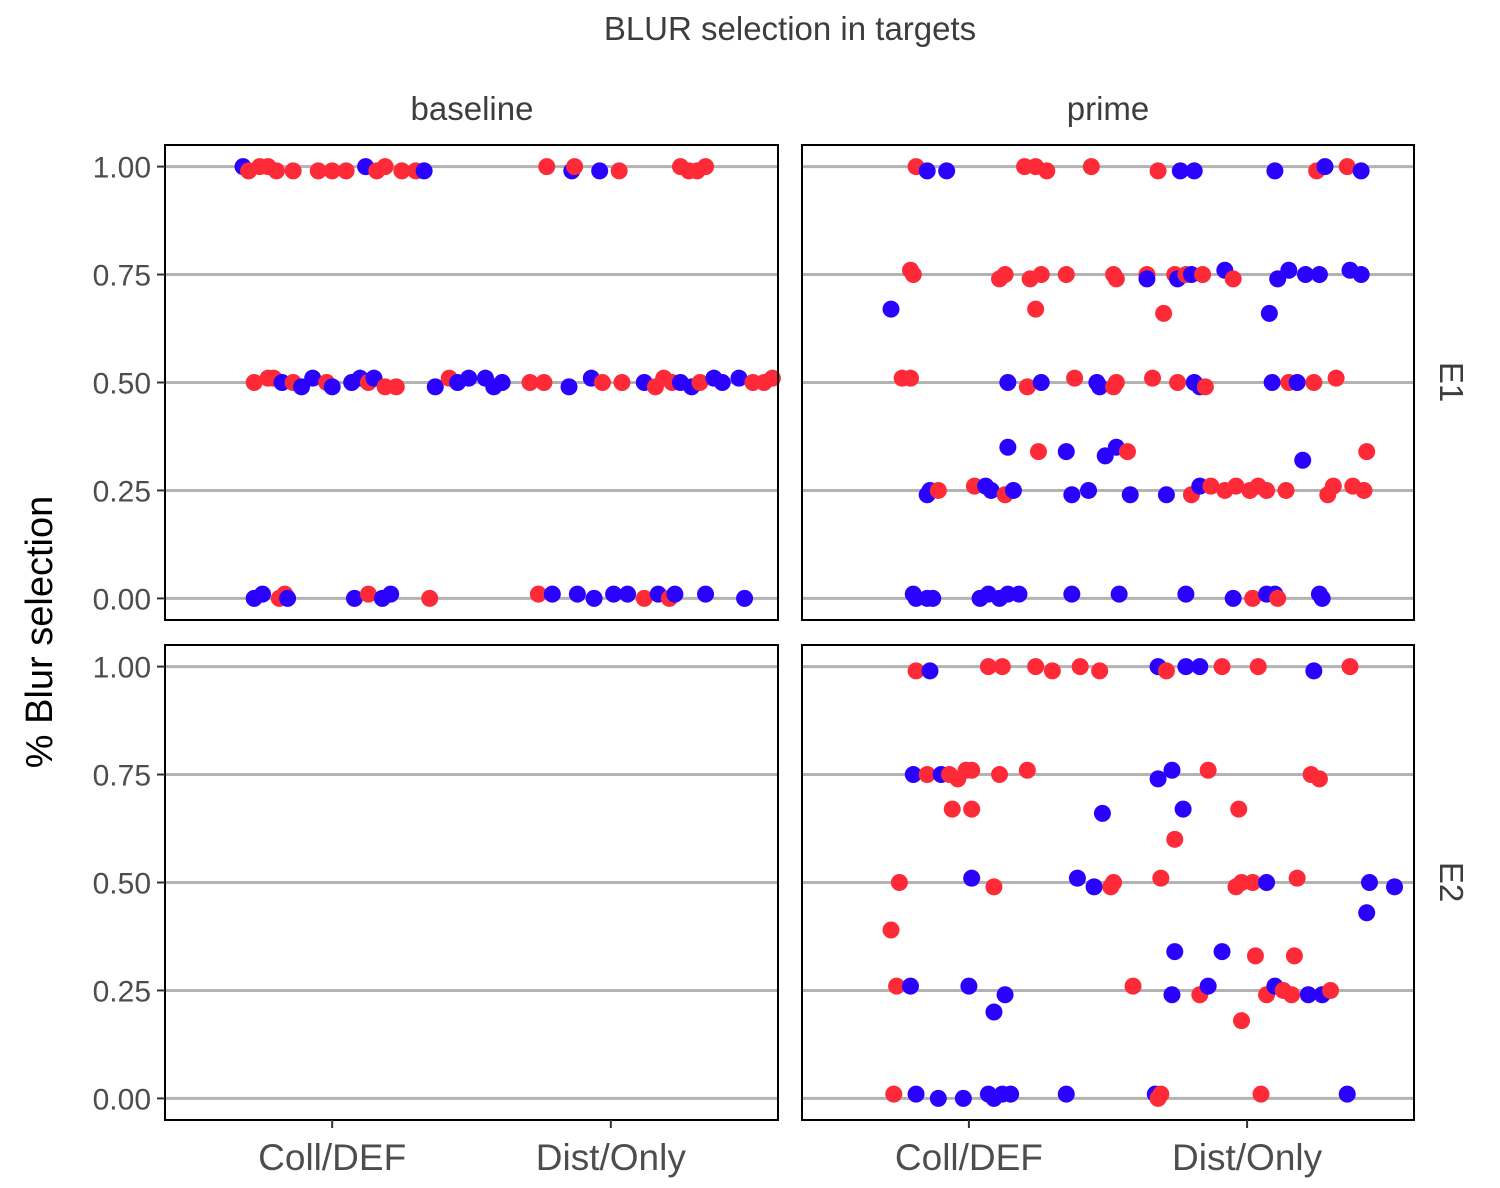 The height and width of the screenshot is (1188, 1500). I want to click on x-tick-label: Coll/DEF, so click(332, 1157).